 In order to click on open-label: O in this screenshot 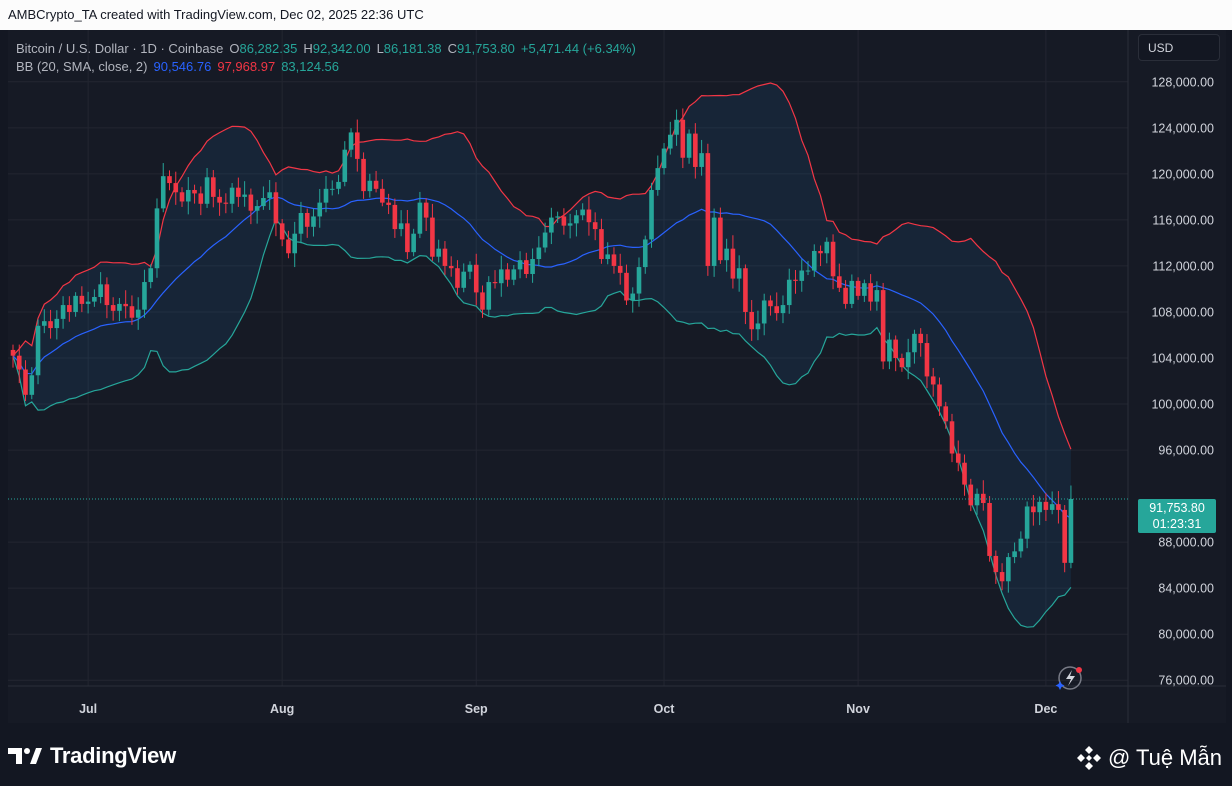, I will do `click(234, 48)`.